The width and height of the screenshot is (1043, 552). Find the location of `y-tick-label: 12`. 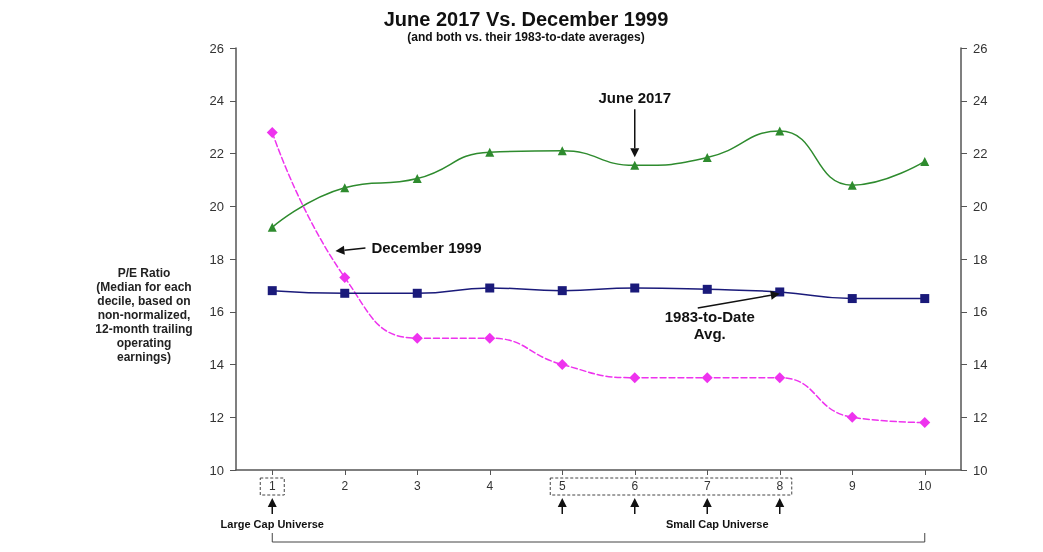

y-tick-label: 12 is located at coordinates (216, 417).